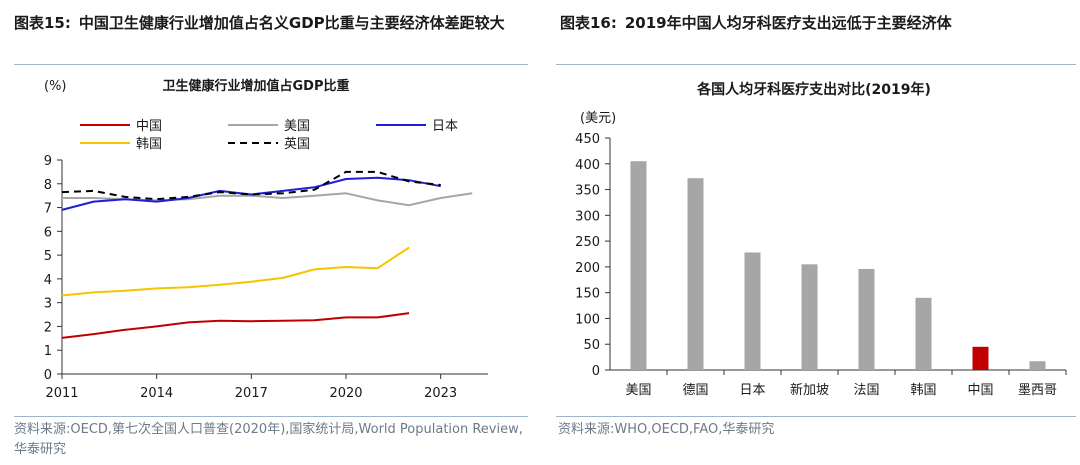  I want to click on line-chart-series-group, so click(267, 254).